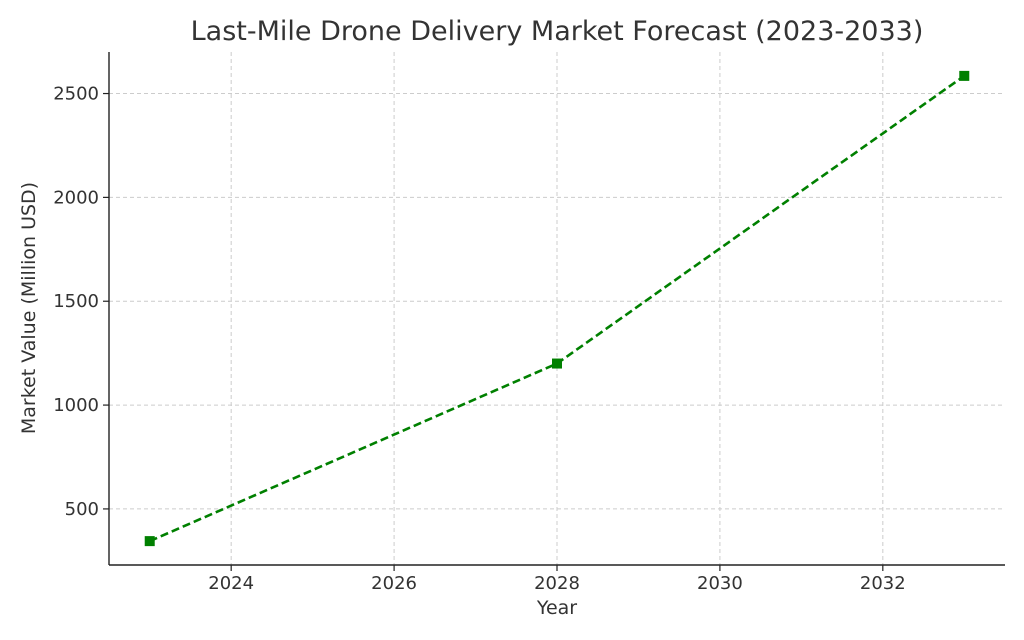 This screenshot has width=1024, height=640. What do you see at coordinates (76, 197) in the screenshot?
I see `y-tick-label-2000: 2000` at bounding box center [76, 197].